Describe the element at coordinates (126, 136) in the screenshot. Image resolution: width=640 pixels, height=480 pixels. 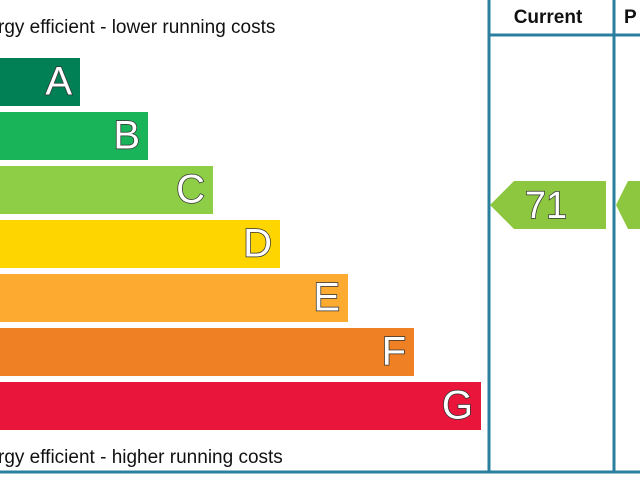
I see `band-letter: B` at that location.